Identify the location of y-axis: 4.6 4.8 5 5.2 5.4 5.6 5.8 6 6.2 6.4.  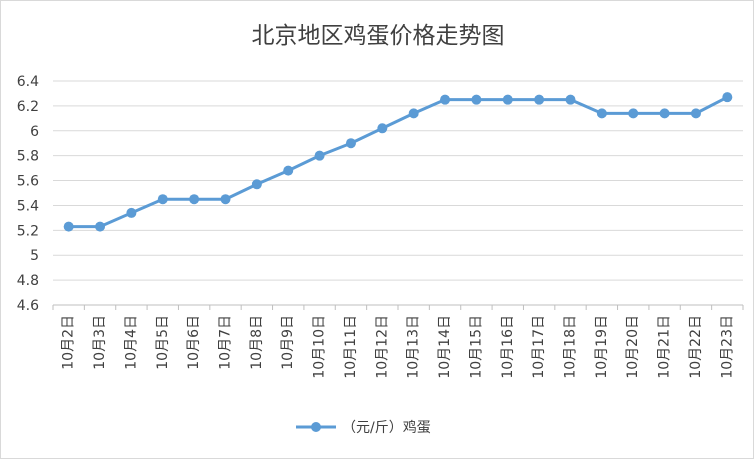
(28, 194).